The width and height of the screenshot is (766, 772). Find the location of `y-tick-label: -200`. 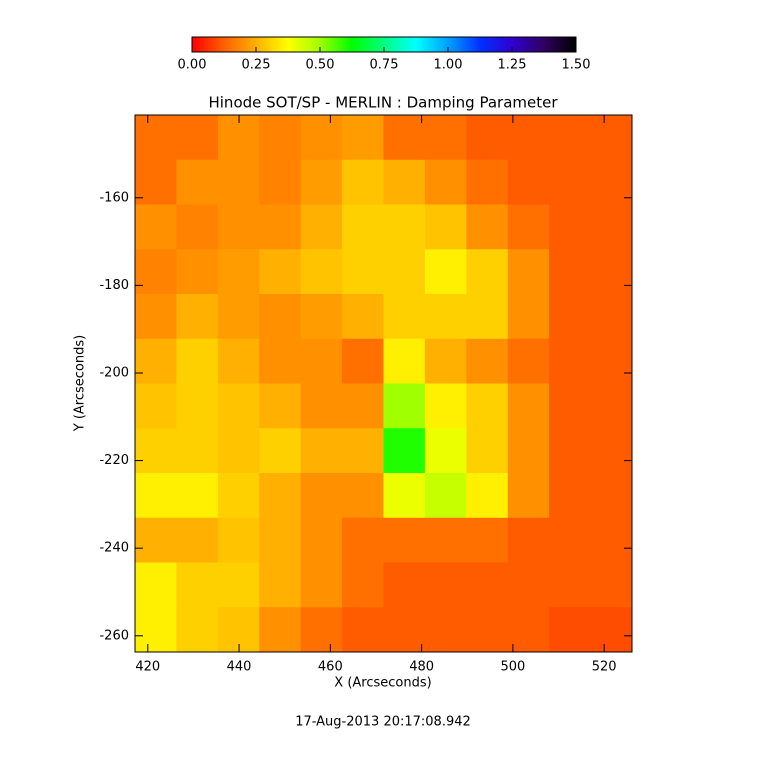

y-tick-label: -200 is located at coordinates (114, 372).